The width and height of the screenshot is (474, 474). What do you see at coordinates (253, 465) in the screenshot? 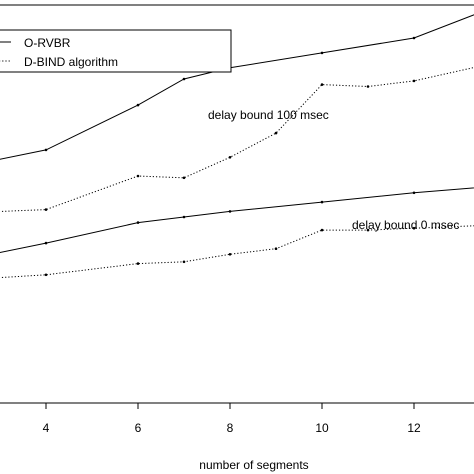
I see `x-axis-label: number of segments` at bounding box center [253, 465].